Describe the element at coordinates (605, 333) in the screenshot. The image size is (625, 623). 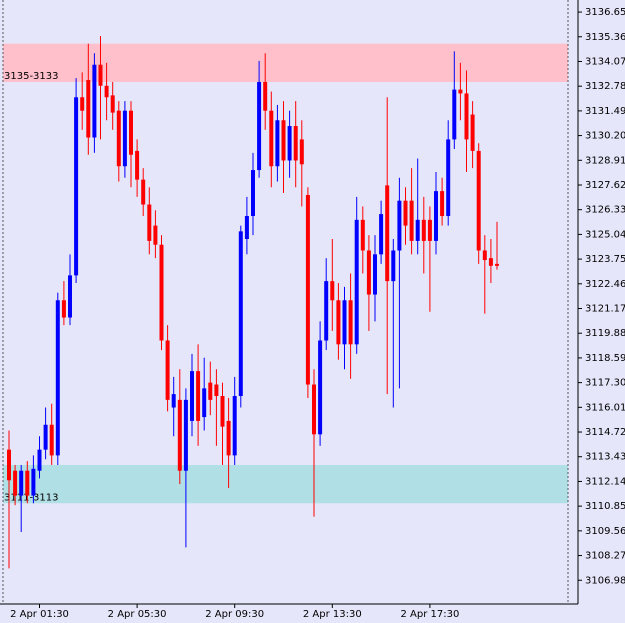
I see `y-tick-label: 3119.88` at that location.